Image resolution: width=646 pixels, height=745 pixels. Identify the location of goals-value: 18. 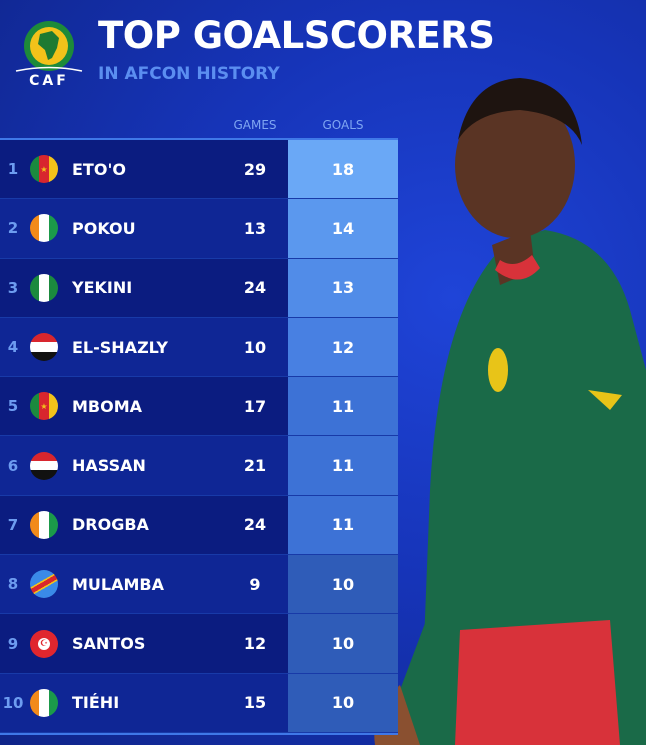
(343, 169).